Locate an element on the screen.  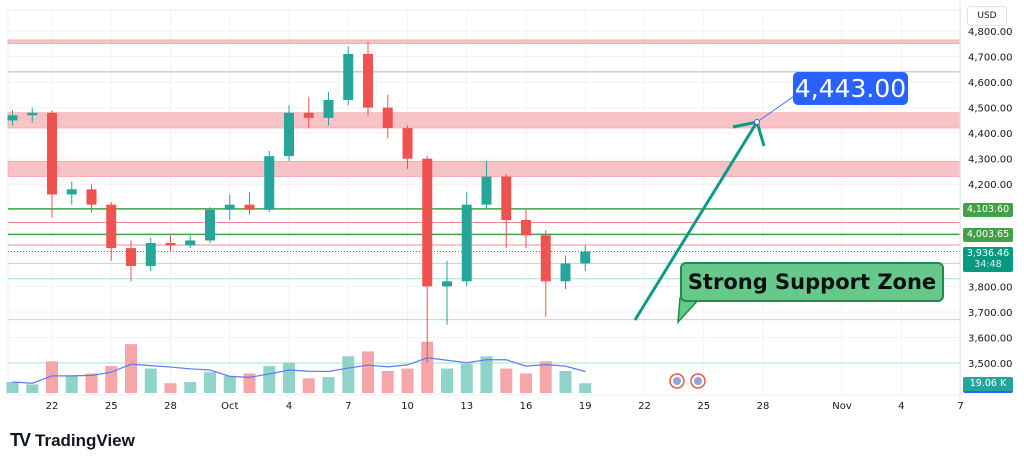
date-tick: Nov is located at coordinates (842, 406).